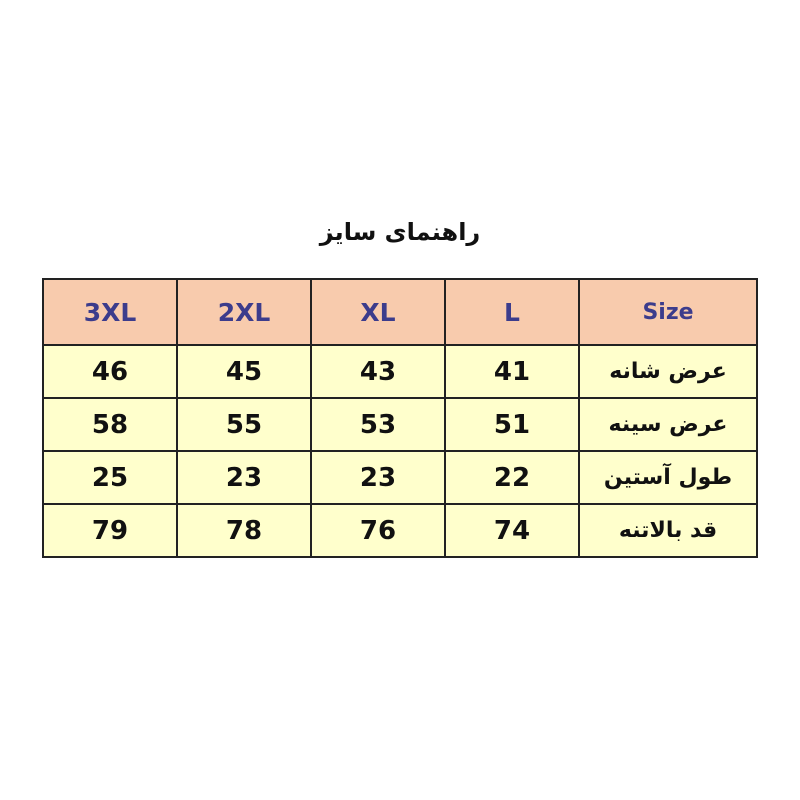  Describe the element at coordinates (244, 312) in the screenshot. I see `header-cell: 2XL` at that location.